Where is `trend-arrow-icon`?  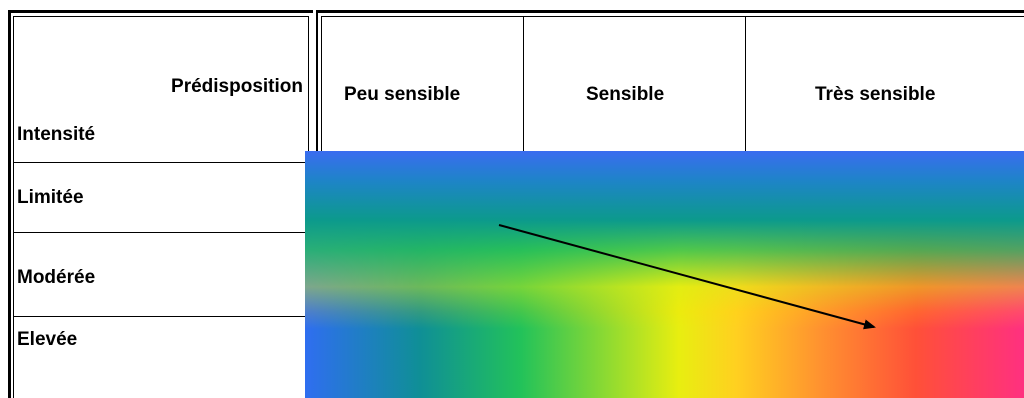 trend-arrow-icon is located at coordinates (687, 277).